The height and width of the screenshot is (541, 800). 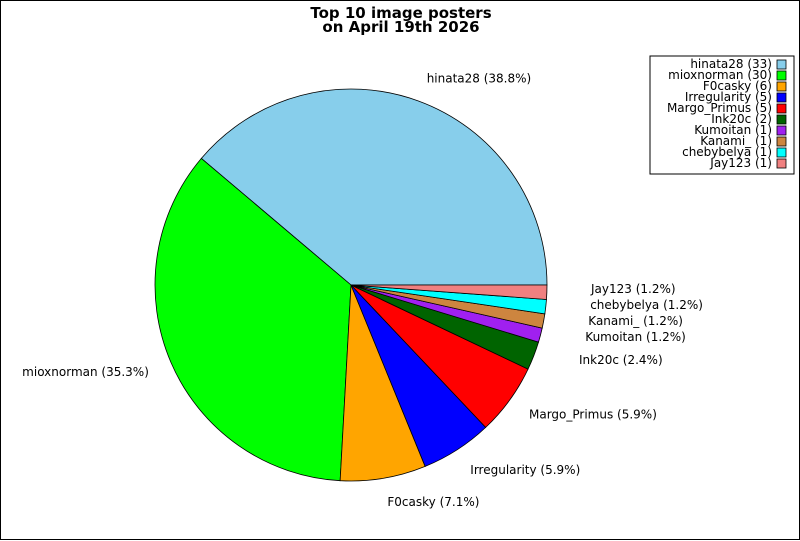 What do you see at coordinates (635, 337) in the screenshot?
I see `slice-label-kumoitan: Kumoitan (1.2%)` at bounding box center [635, 337].